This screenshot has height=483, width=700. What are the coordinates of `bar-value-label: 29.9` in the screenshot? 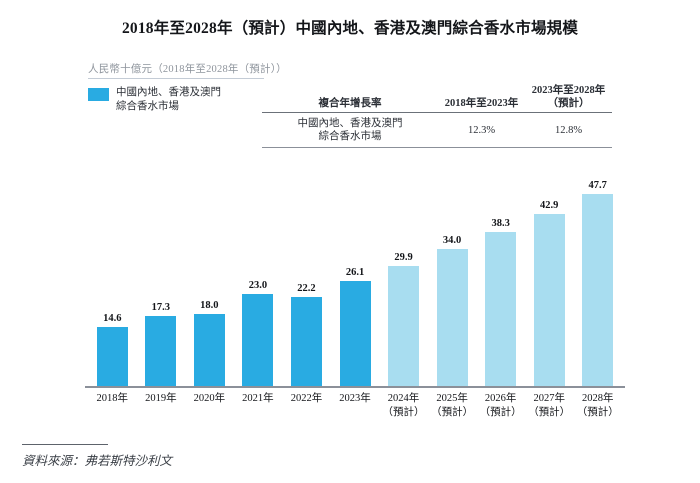 It's located at (403, 257).